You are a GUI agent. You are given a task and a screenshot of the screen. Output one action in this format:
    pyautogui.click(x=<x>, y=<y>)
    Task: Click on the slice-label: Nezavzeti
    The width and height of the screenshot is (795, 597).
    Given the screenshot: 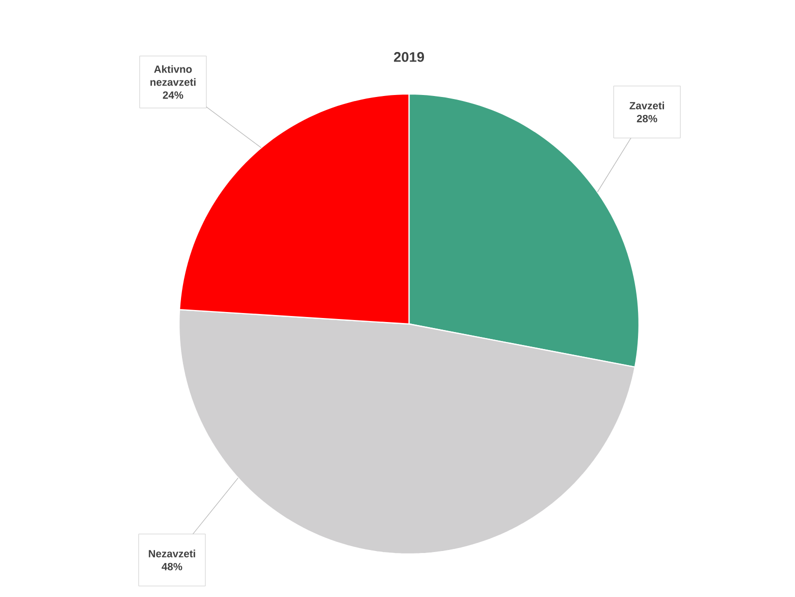 What is the action you would take?
    pyautogui.click(x=172, y=554)
    